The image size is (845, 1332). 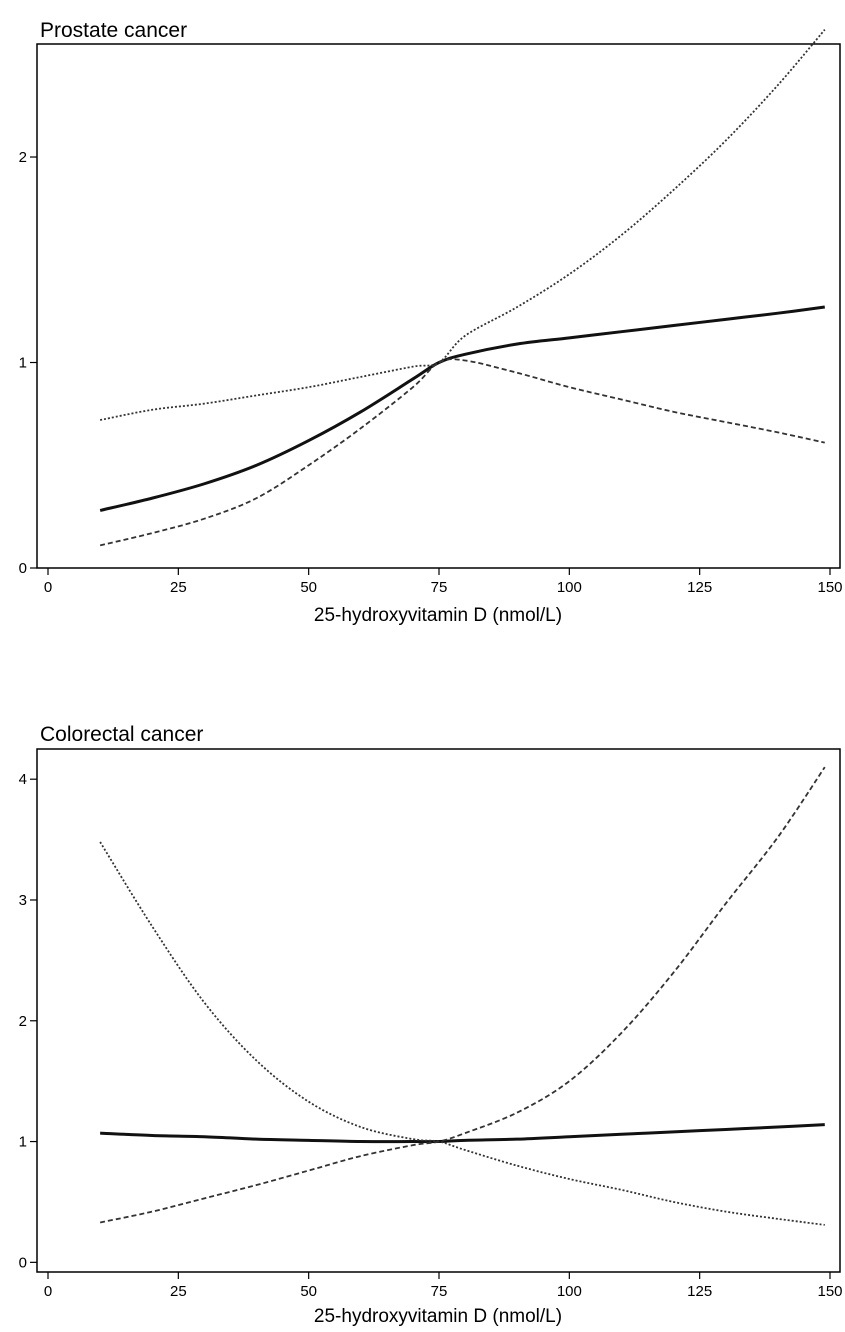 I want to click on y-tick-label: 4, so click(x=23, y=779).